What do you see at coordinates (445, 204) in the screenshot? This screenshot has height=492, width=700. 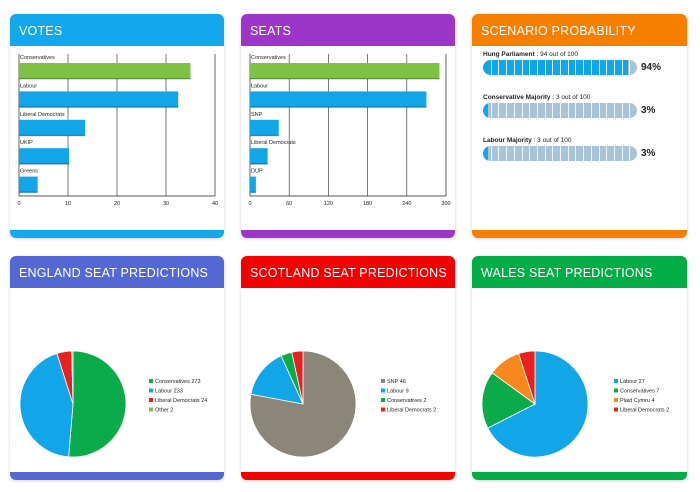 I see `seats-tick-label: 300` at bounding box center [445, 204].